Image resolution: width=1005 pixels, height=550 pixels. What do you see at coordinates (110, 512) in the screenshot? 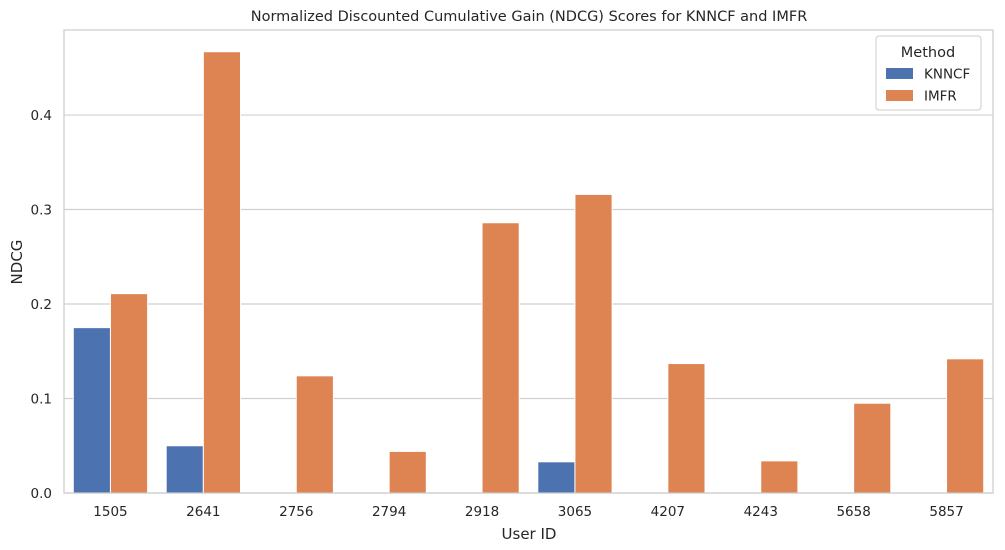
I see `x-tick-label: 1505` at bounding box center [110, 512].